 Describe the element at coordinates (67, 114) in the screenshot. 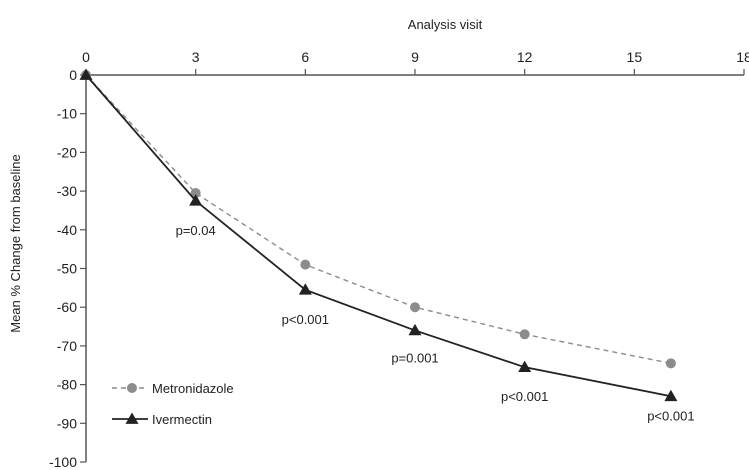

I see `y-tick-label: -10` at that location.